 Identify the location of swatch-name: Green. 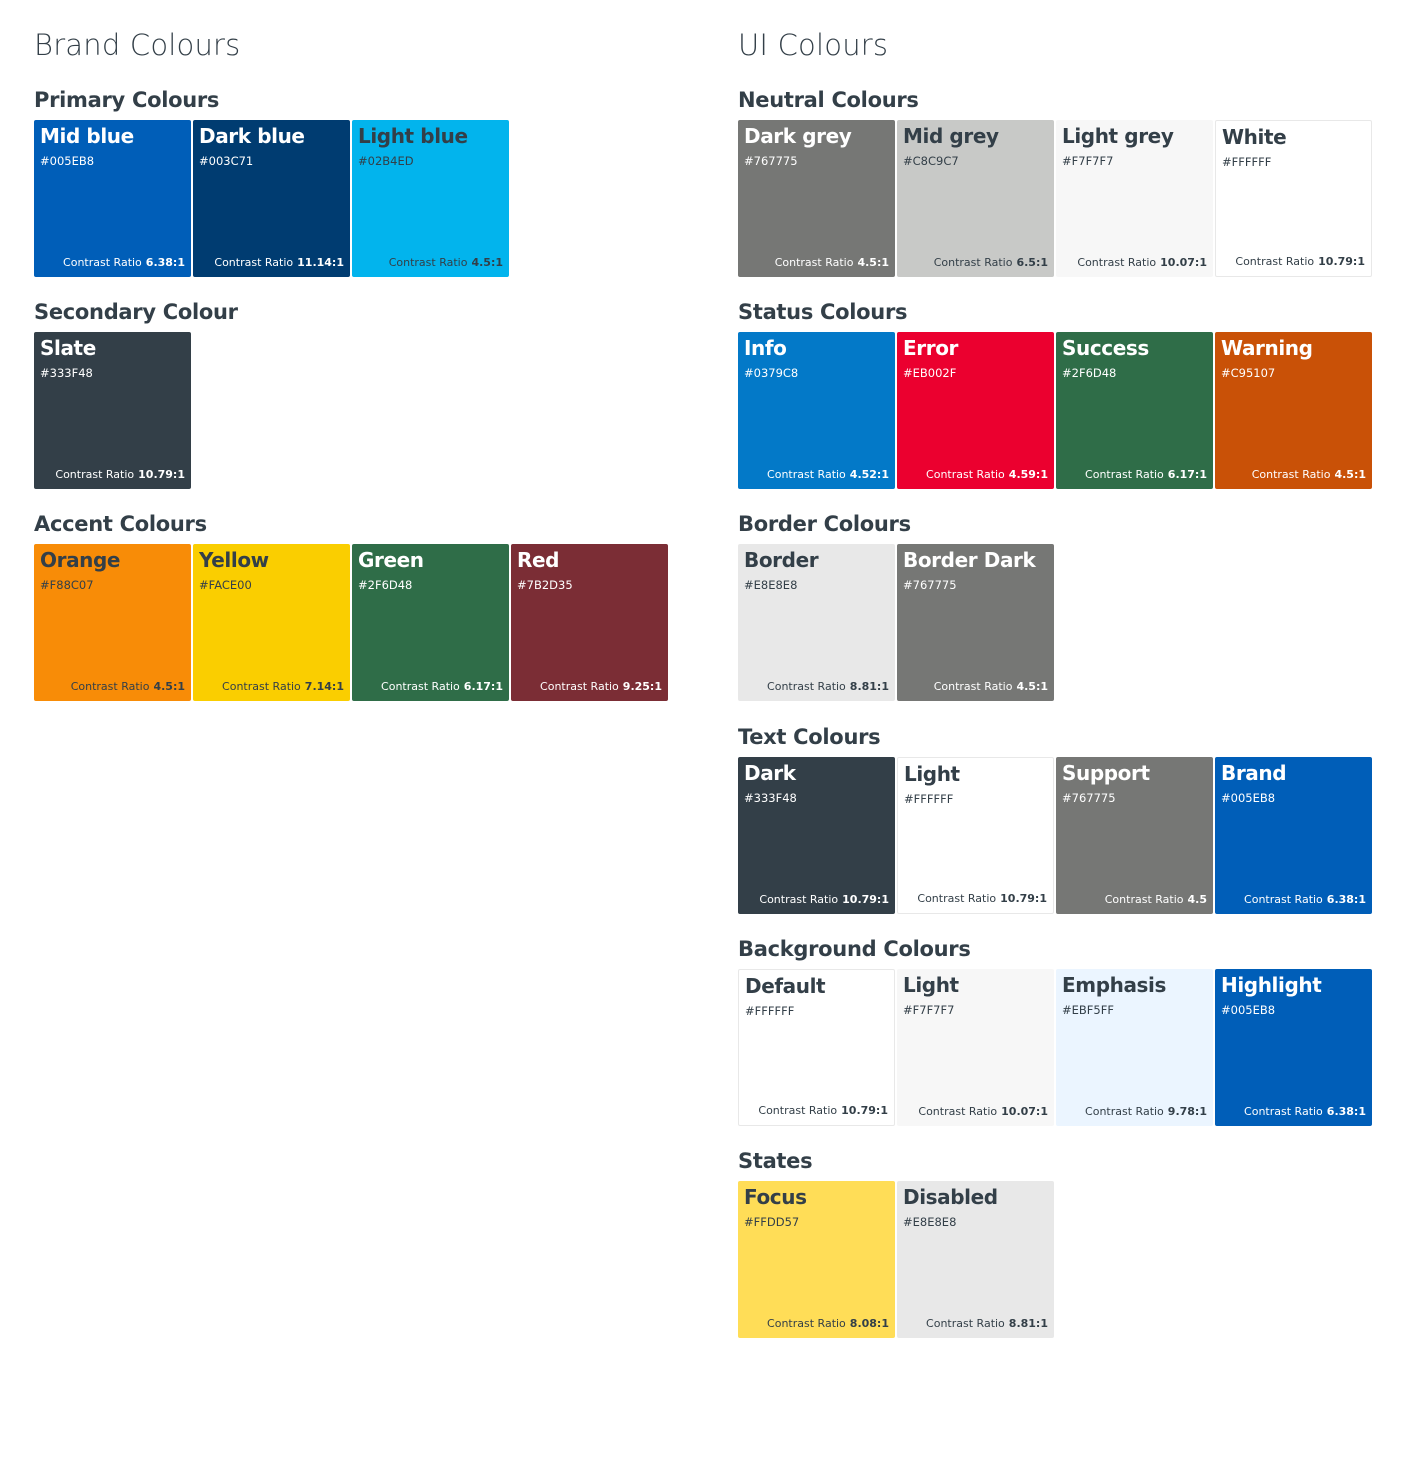
(391, 560).